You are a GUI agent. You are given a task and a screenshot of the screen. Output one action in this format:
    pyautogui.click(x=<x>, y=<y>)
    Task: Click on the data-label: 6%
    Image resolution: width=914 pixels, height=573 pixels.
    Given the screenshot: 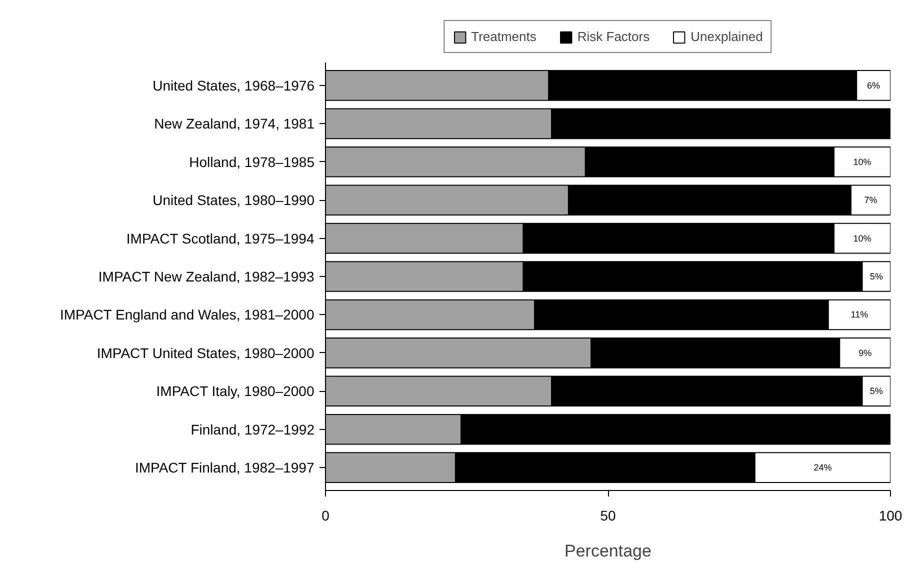 What is the action you would take?
    pyautogui.click(x=873, y=85)
    